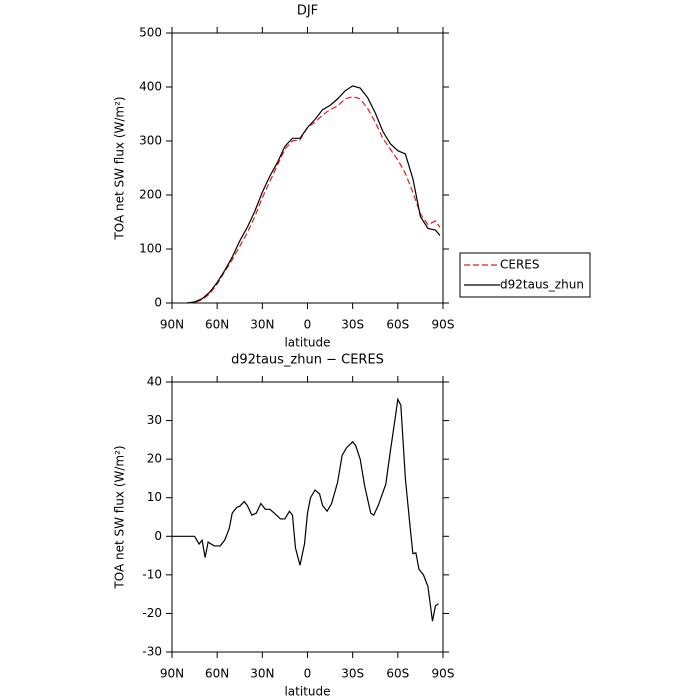 This screenshot has height=700, width=700. Describe the element at coordinates (150, 33) in the screenshot. I see `y-tick-label: 500` at that location.